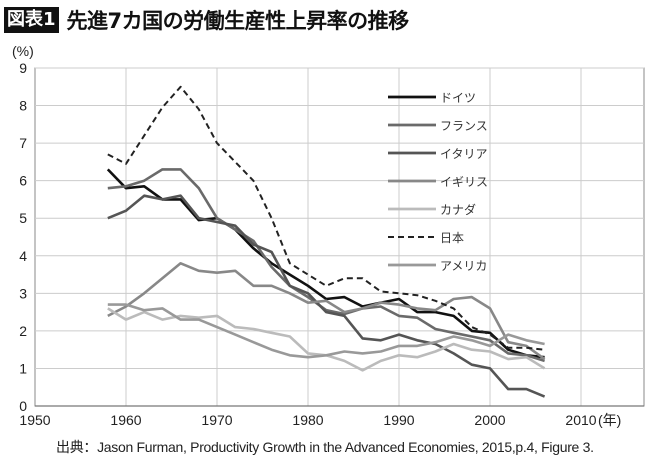 The image size is (670, 470). I want to click on legend-label: イタリア, so click(464, 154).